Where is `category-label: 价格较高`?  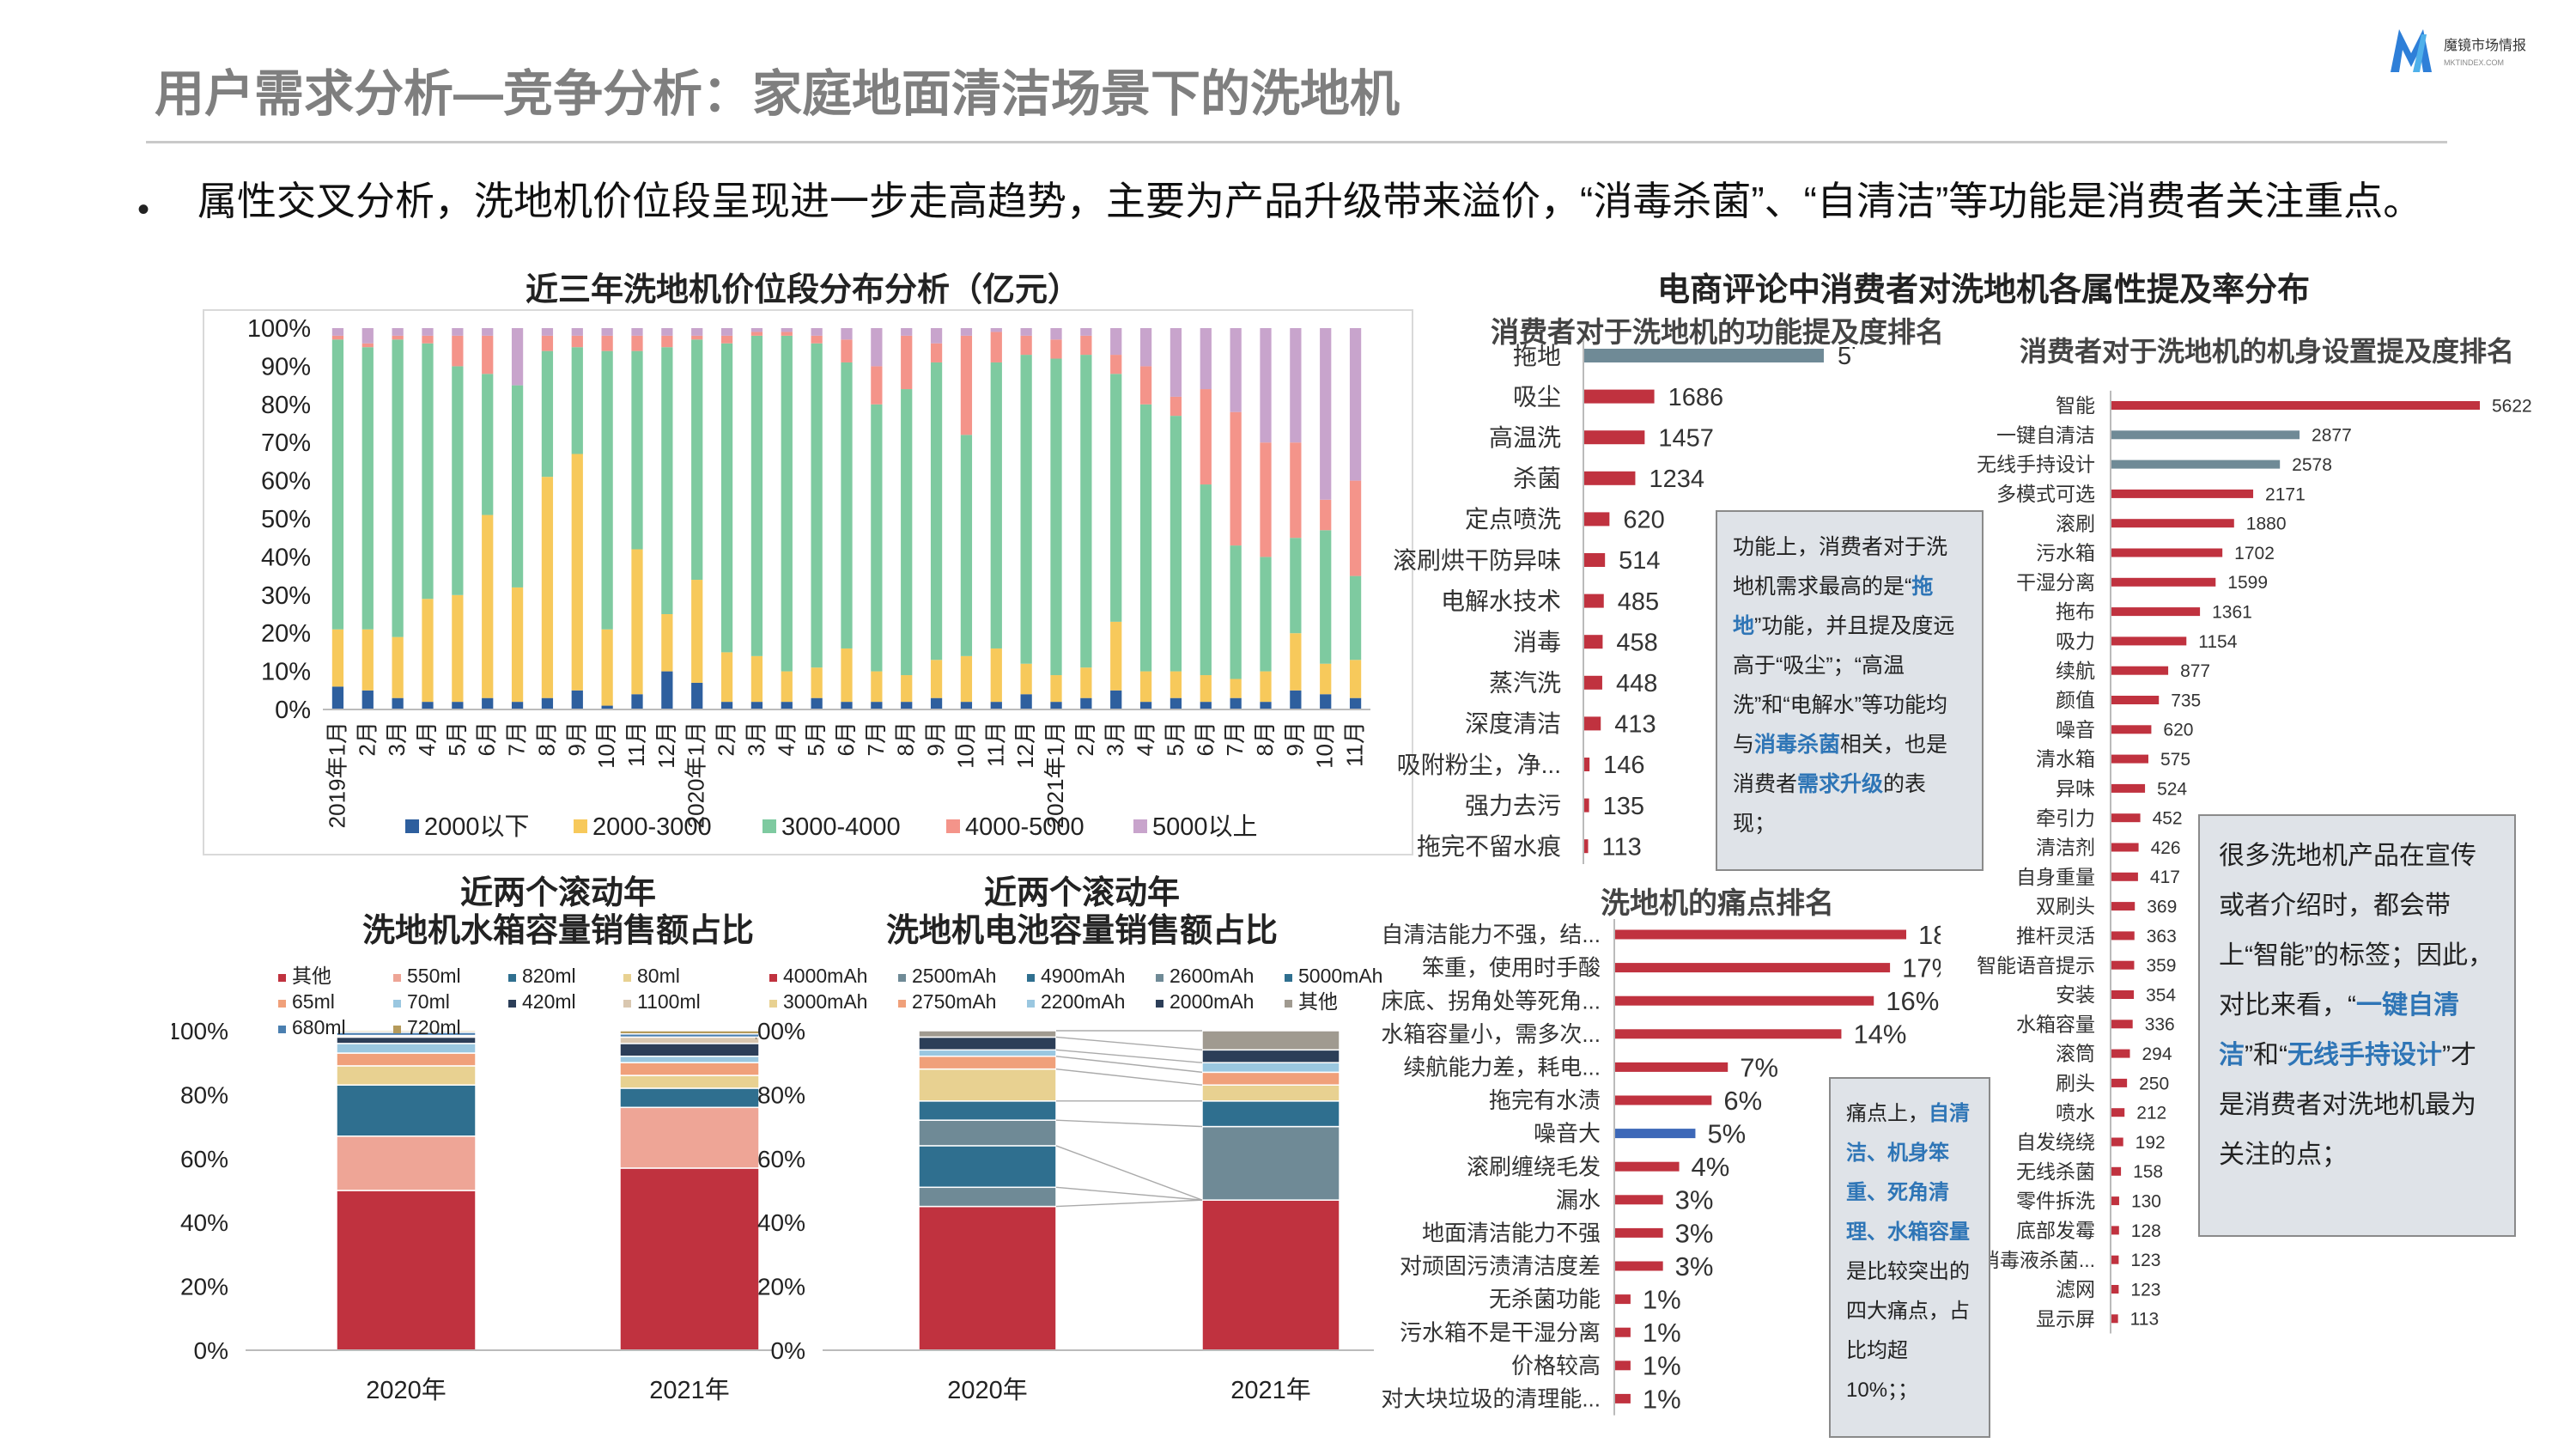 category-label: 价格较高 is located at coordinates (1556, 1366).